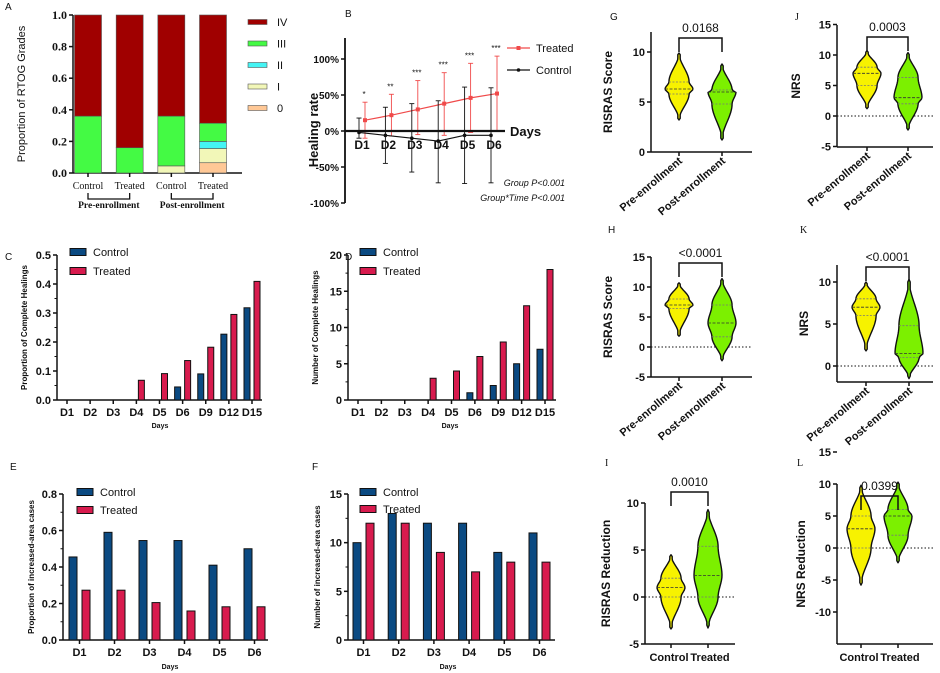  What do you see at coordinates (213, 145) in the screenshot?
I see `bar-segment-grade-II` at bounding box center [213, 145].